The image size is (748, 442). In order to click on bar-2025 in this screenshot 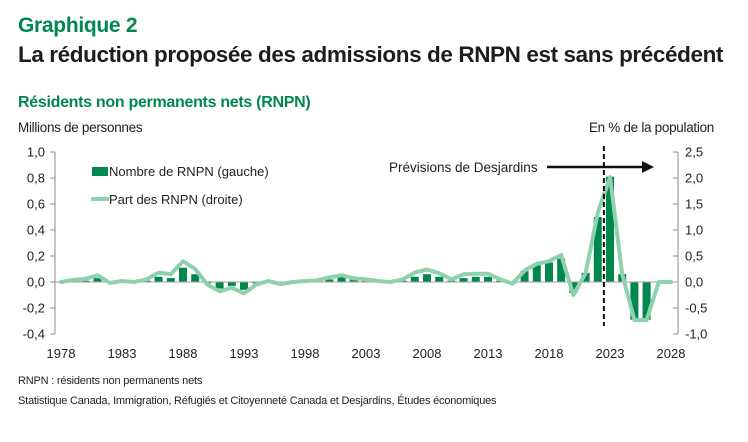, I will do `click(634, 301)`.